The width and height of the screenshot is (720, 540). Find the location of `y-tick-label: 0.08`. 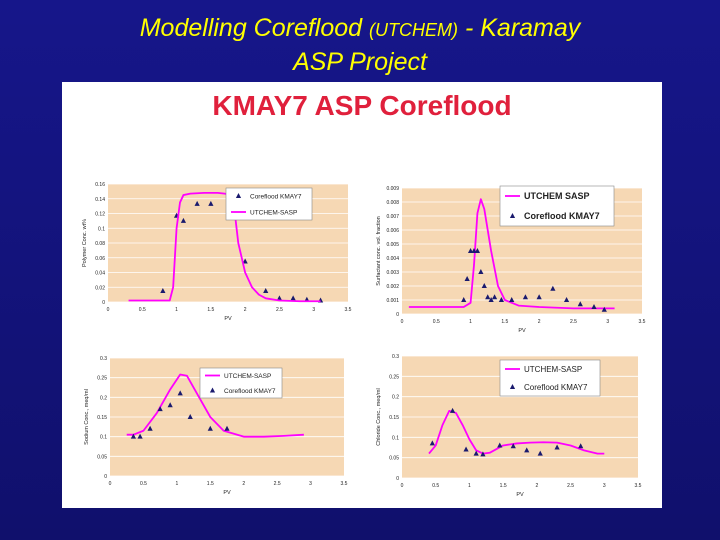

y-tick-label: 0.08 is located at coordinates (100, 244).